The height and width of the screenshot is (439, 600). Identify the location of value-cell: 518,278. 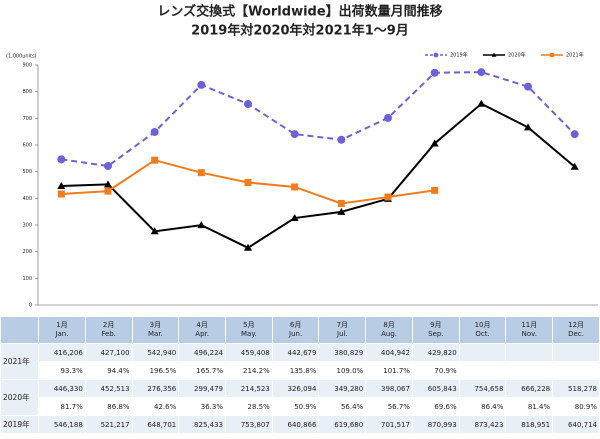
(576, 388).